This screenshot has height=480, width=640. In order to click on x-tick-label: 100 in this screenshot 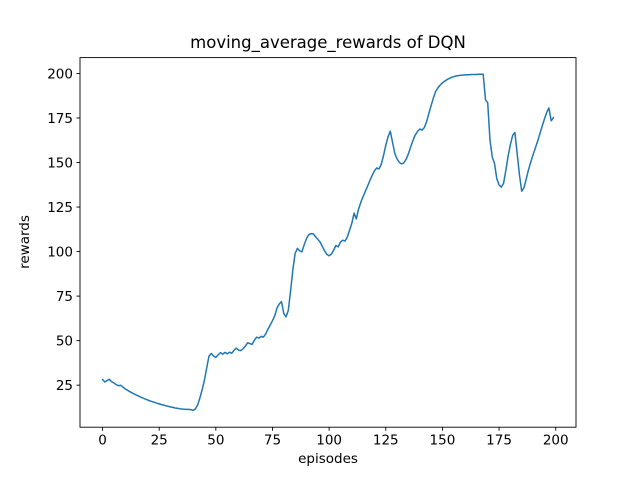, I will do `click(329, 441)`.